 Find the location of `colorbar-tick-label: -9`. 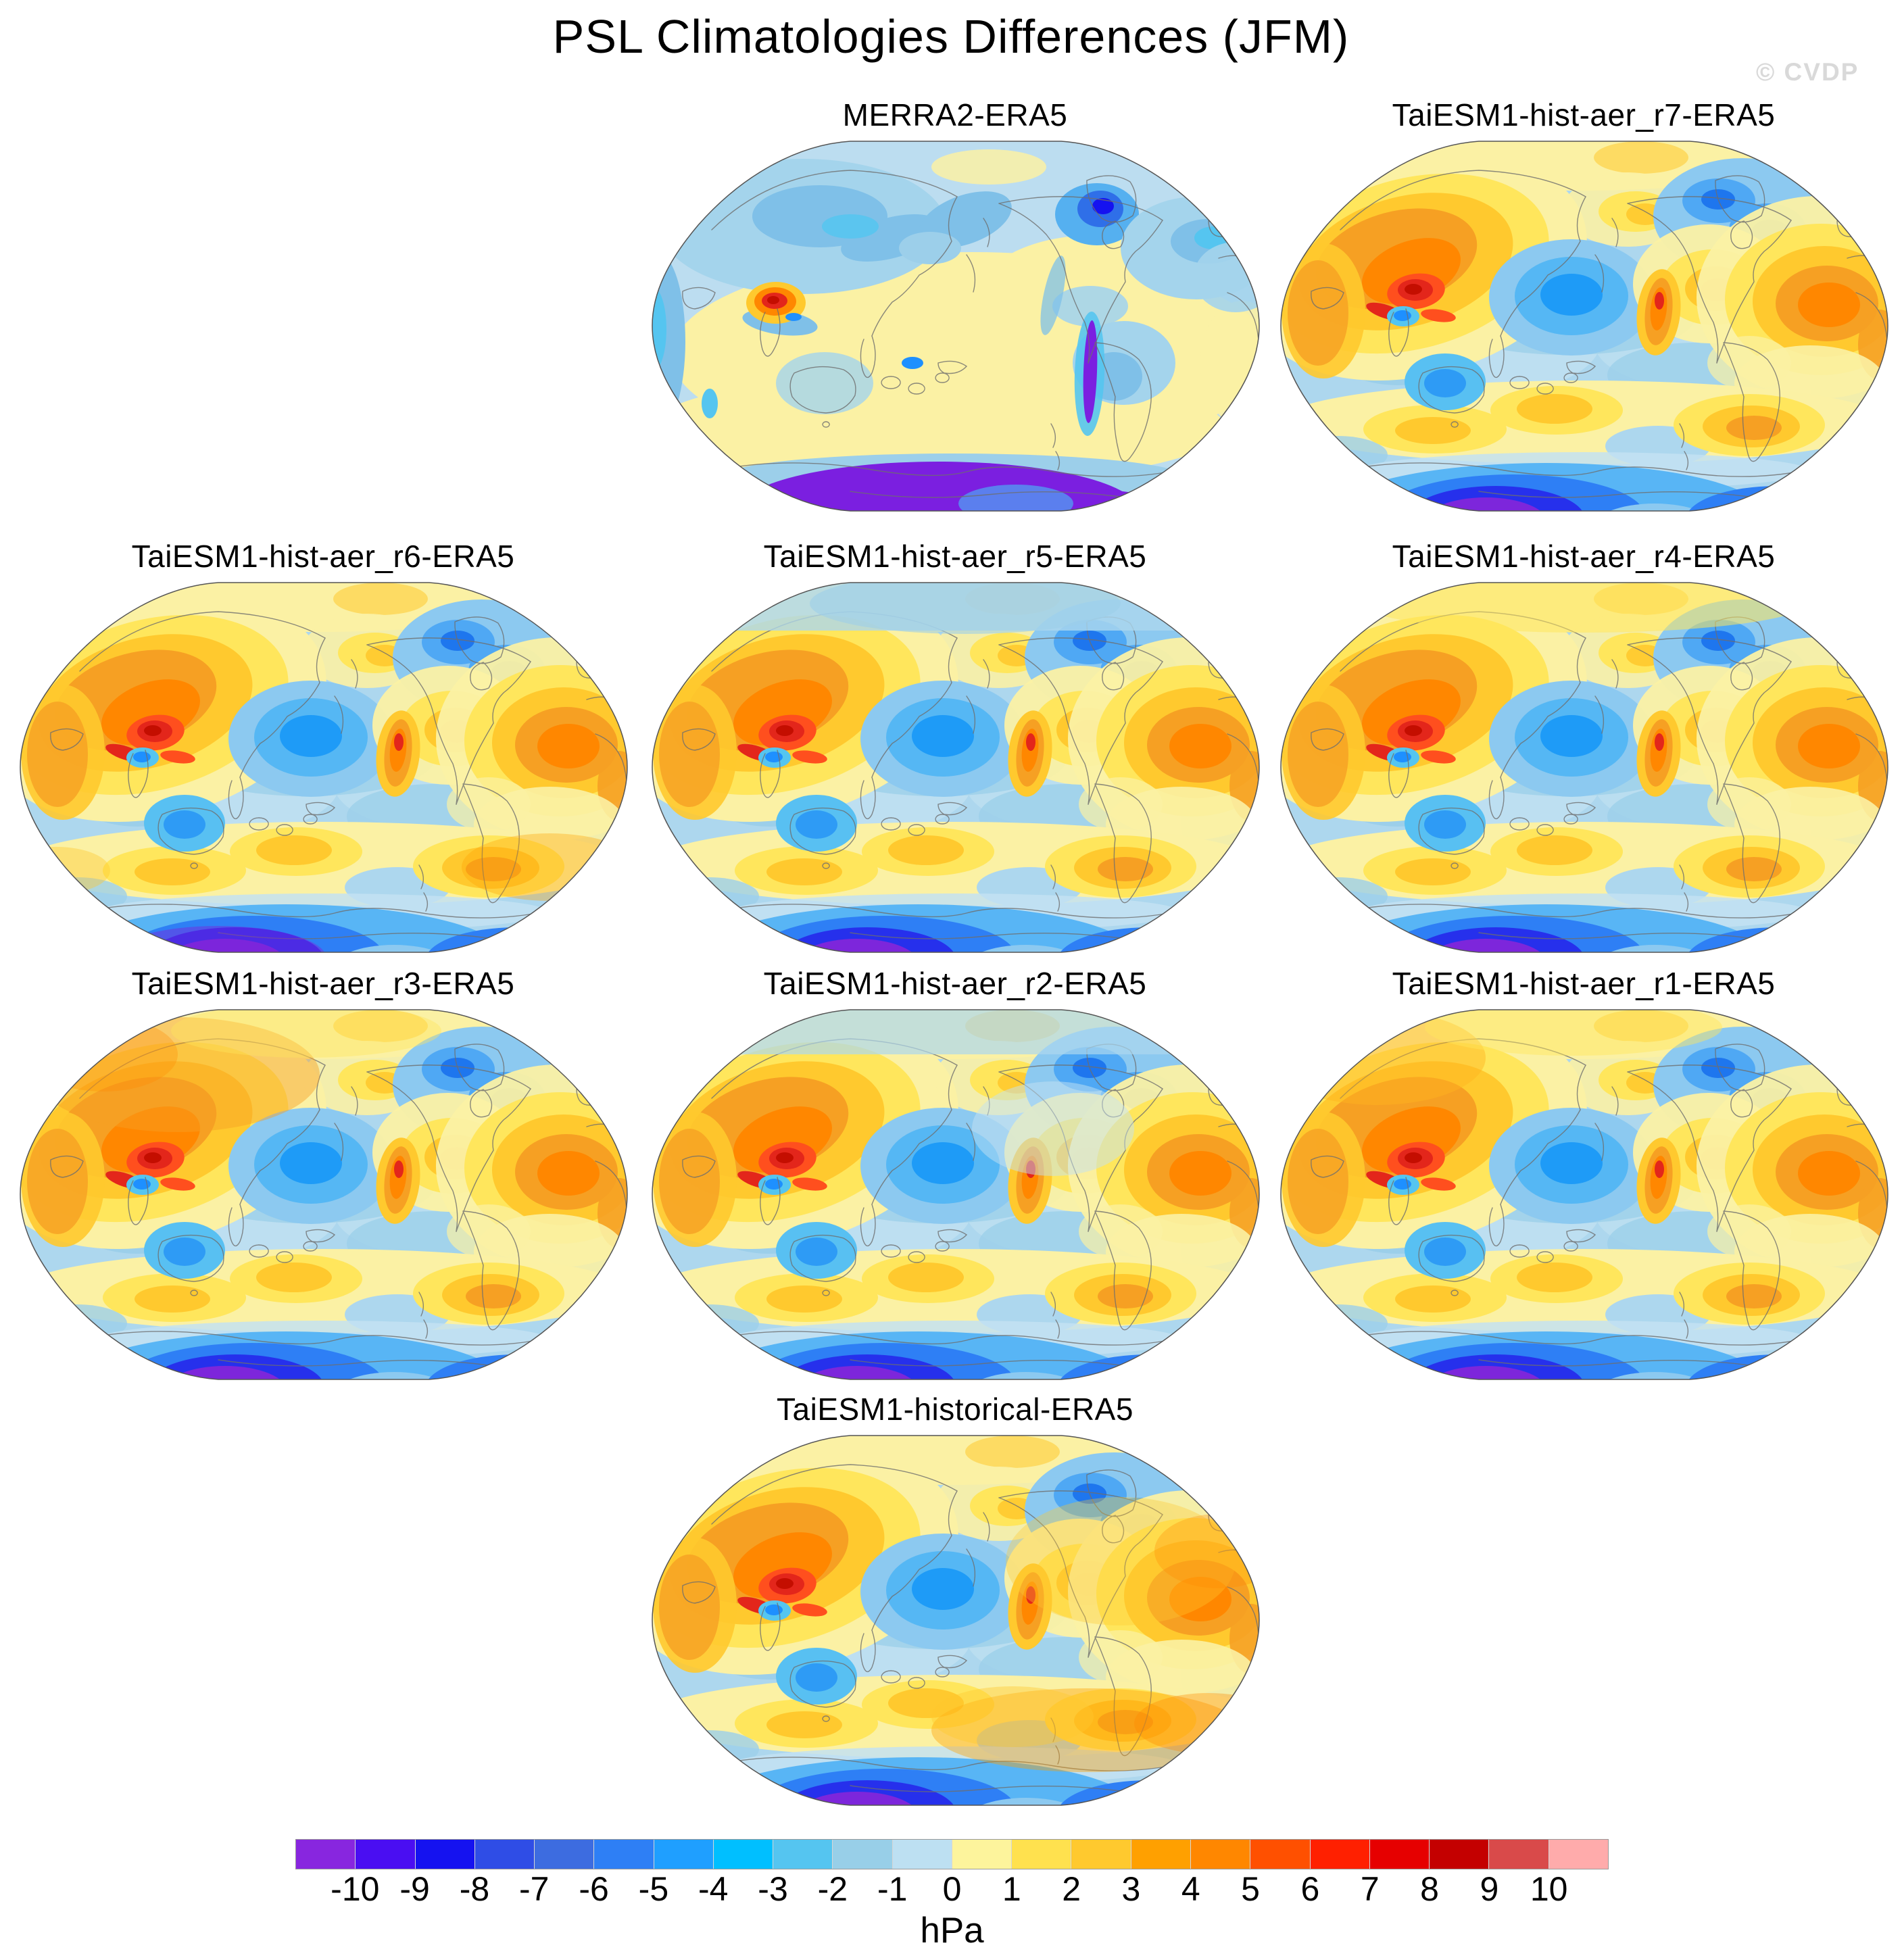

colorbar-tick-label: -9 is located at coordinates (414, 1889).